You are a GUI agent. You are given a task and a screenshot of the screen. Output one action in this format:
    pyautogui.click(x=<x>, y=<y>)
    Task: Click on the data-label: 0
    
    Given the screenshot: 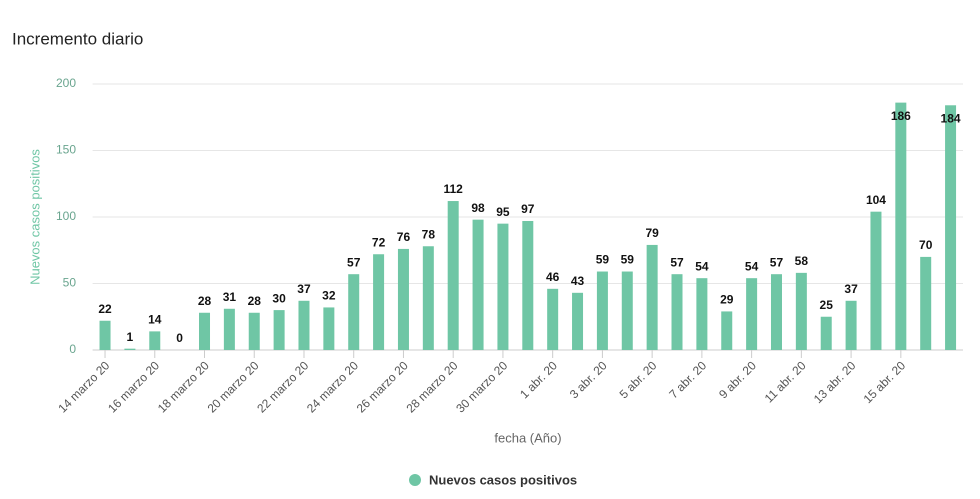 What is the action you would take?
    pyautogui.click(x=179, y=338)
    